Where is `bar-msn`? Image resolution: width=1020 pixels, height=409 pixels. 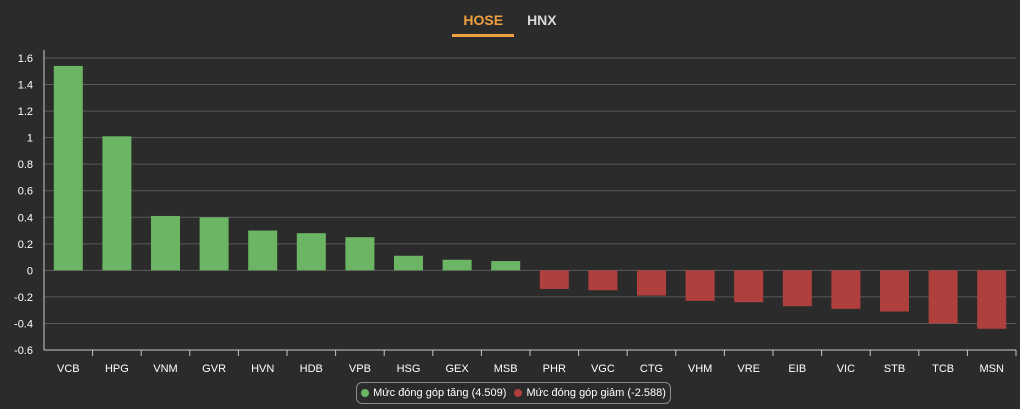
bar-msn is located at coordinates (992, 299).